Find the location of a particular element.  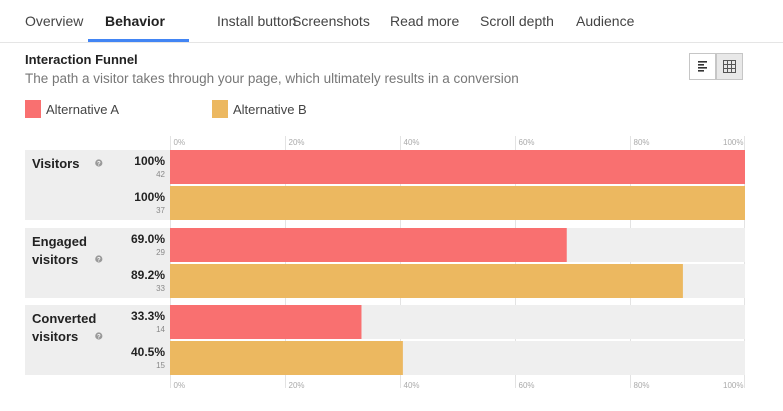

percent-label: 40.5% is located at coordinates (148, 352).